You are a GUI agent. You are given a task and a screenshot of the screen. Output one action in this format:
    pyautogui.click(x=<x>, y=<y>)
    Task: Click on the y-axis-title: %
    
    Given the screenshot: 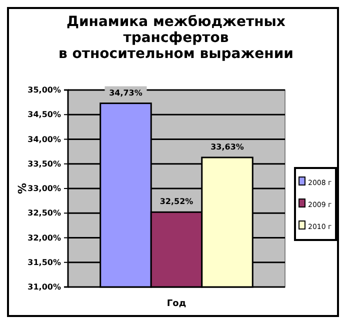 What is the action you would take?
    pyautogui.click(x=22, y=188)
    